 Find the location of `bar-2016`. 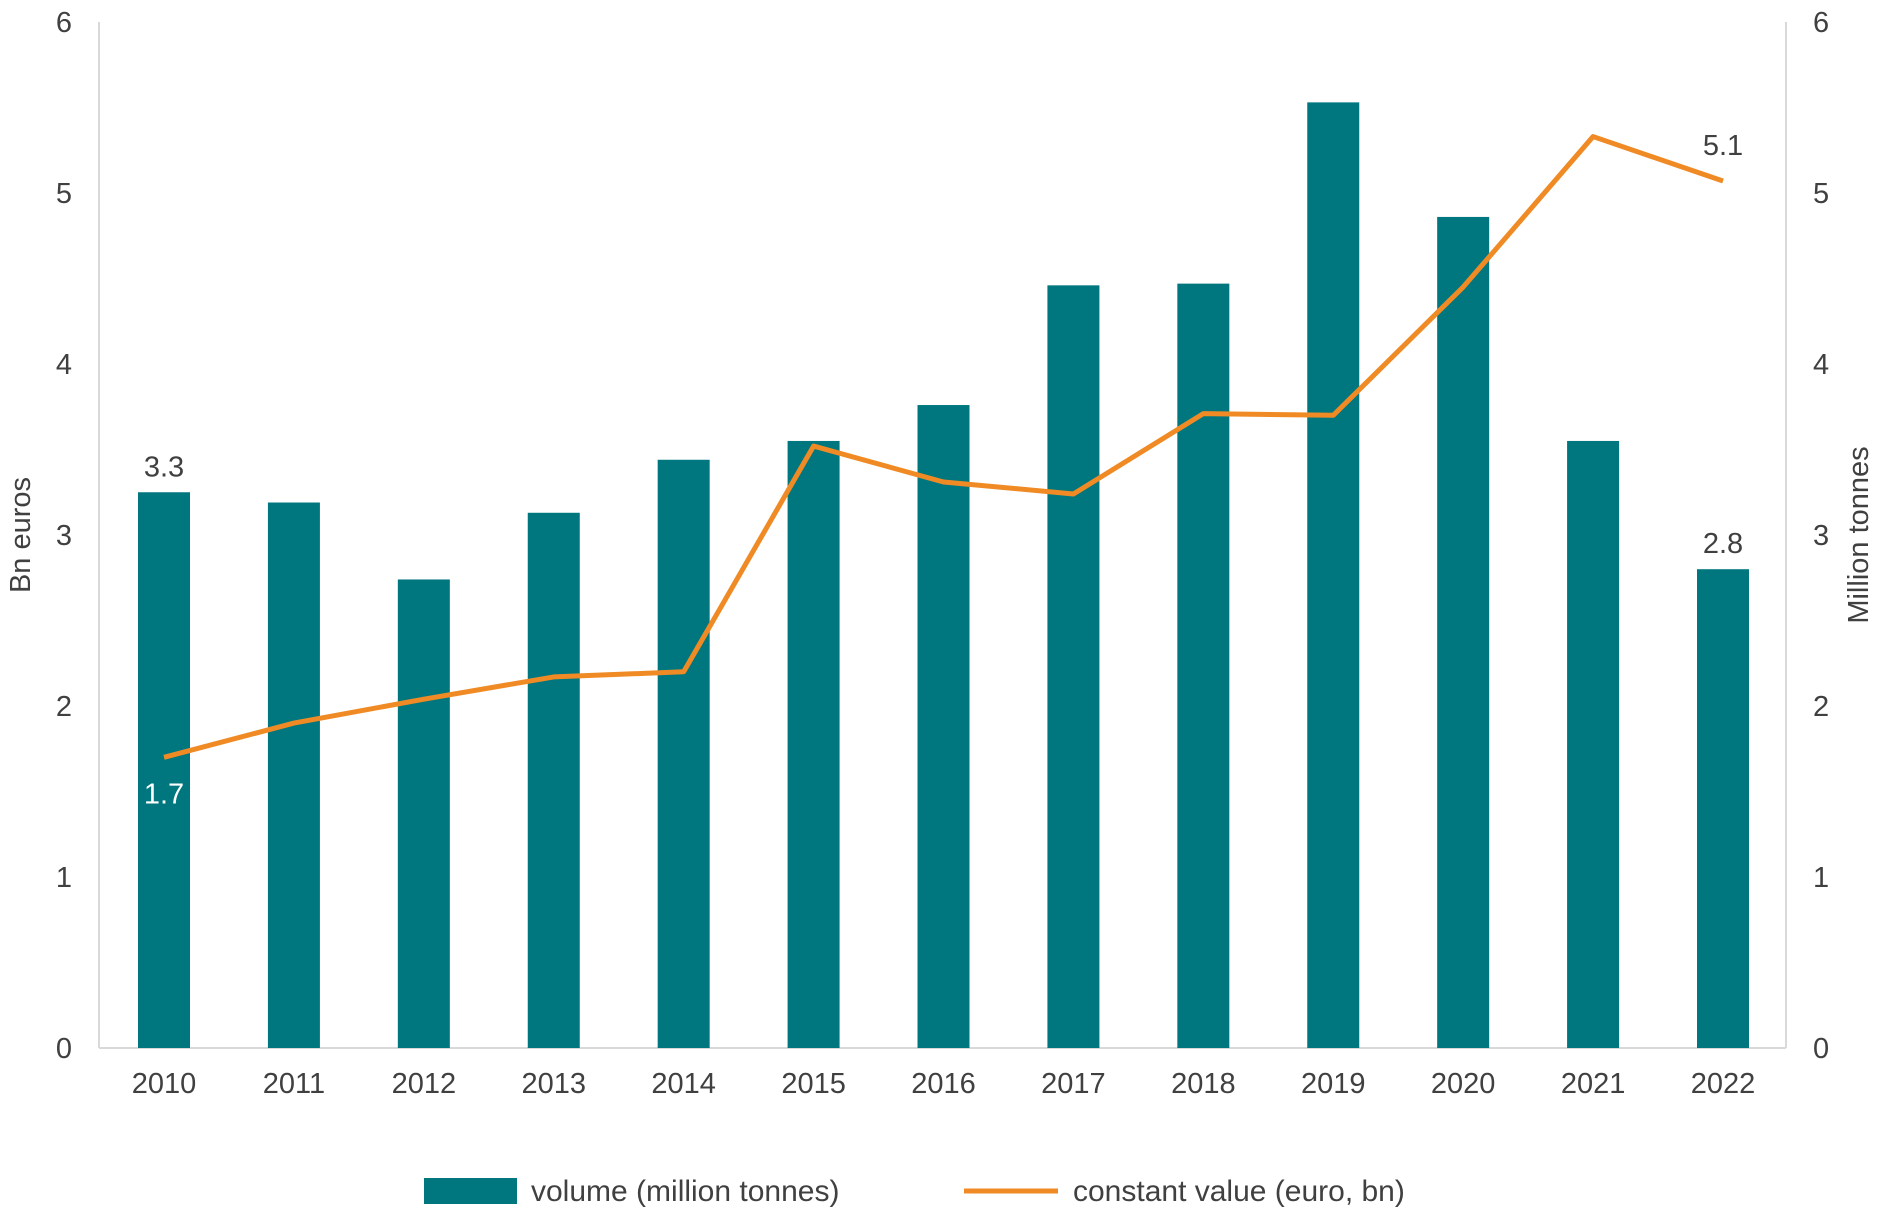

bar-2016 is located at coordinates (943, 726).